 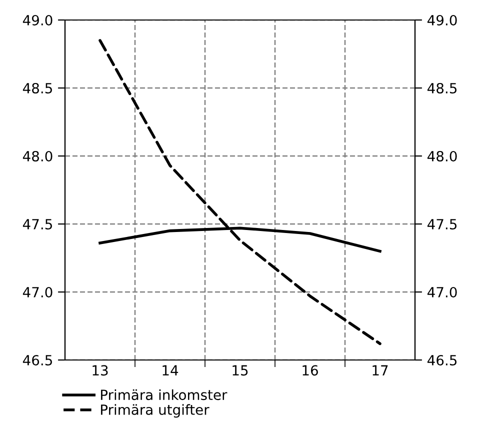 I want to click on y2-tick-label: 49.0, so click(x=442, y=20).